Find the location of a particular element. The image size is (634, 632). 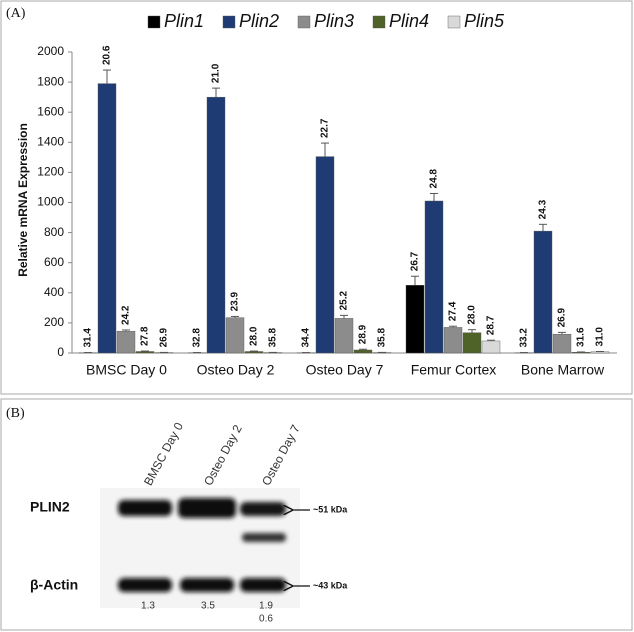

ct-label: 21.0 is located at coordinates (216, 73).